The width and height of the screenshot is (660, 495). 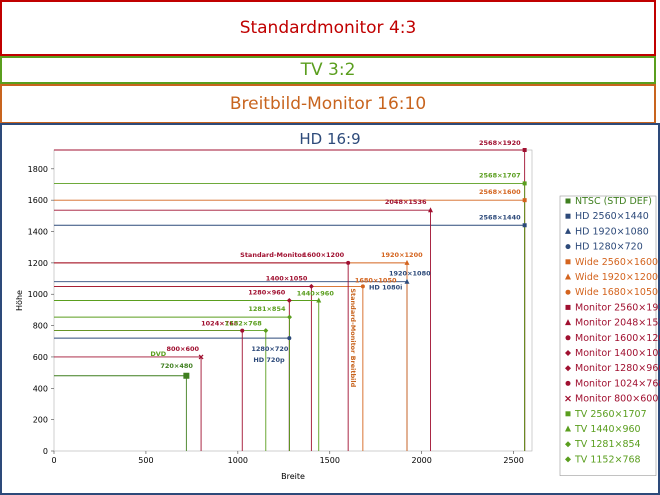 I want to click on band-standard-monitor: Standardmonitor 4:3, so click(x=328, y=28).